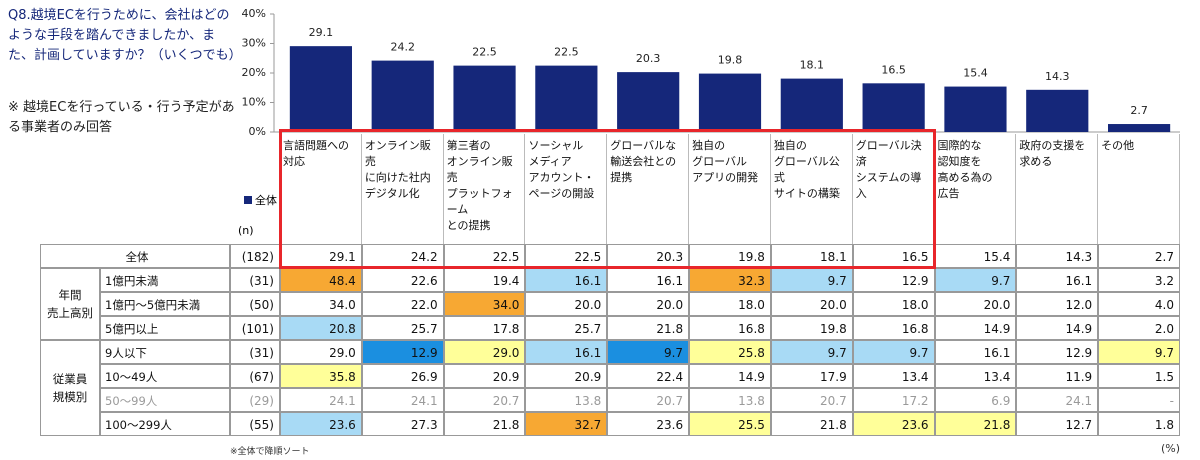 The height and width of the screenshot is (460, 1200). What do you see at coordinates (566, 189) in the screenshot?
I see `category-label: ソーシャル メディア アカウント・ ページの開設` at bounding box center [566, 189].